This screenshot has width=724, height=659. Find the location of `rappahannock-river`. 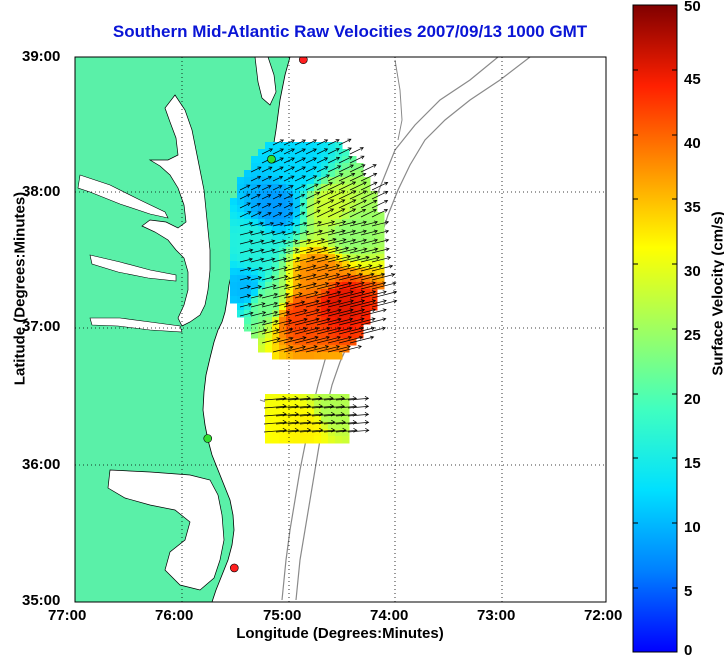

rappahannock-river is located at coordinates (133, 268).